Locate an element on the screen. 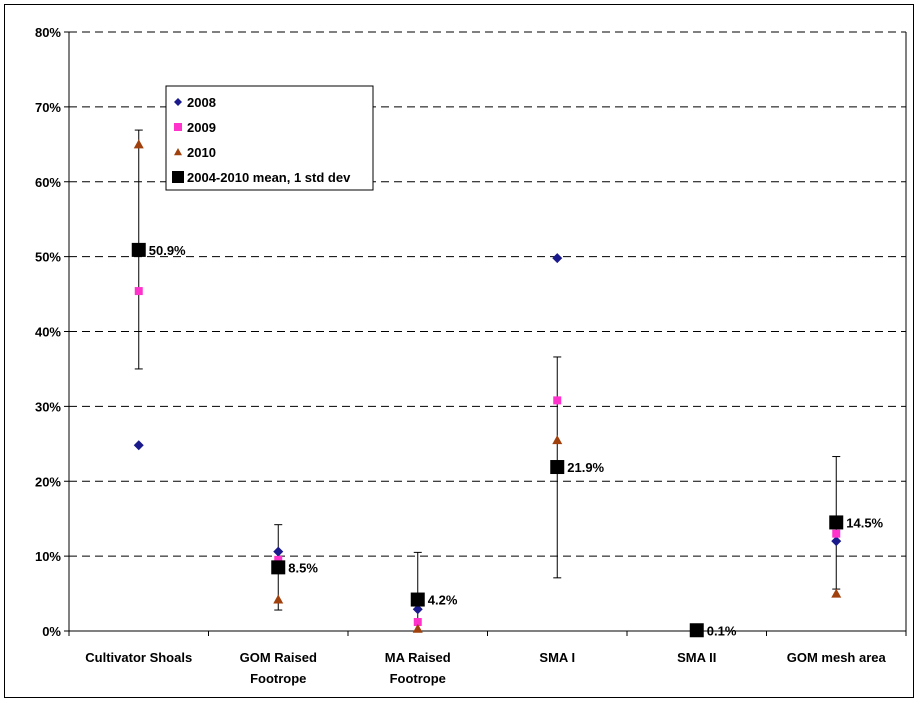 The height and width of the screenshot is (702, 920). legend-label: 2008 is located at coordinates (201, 102).